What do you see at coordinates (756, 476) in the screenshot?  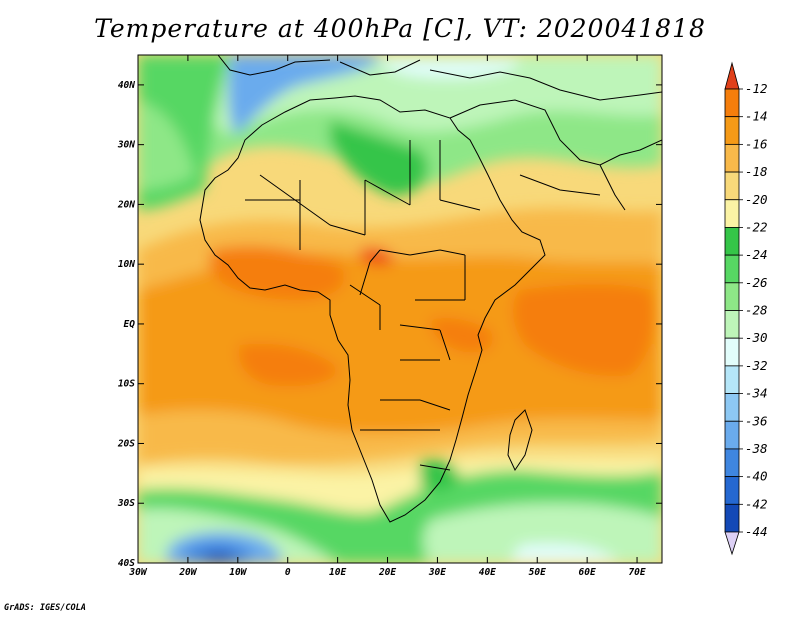 I see `colorbar-label: -40` at bounding box center [756, 476].